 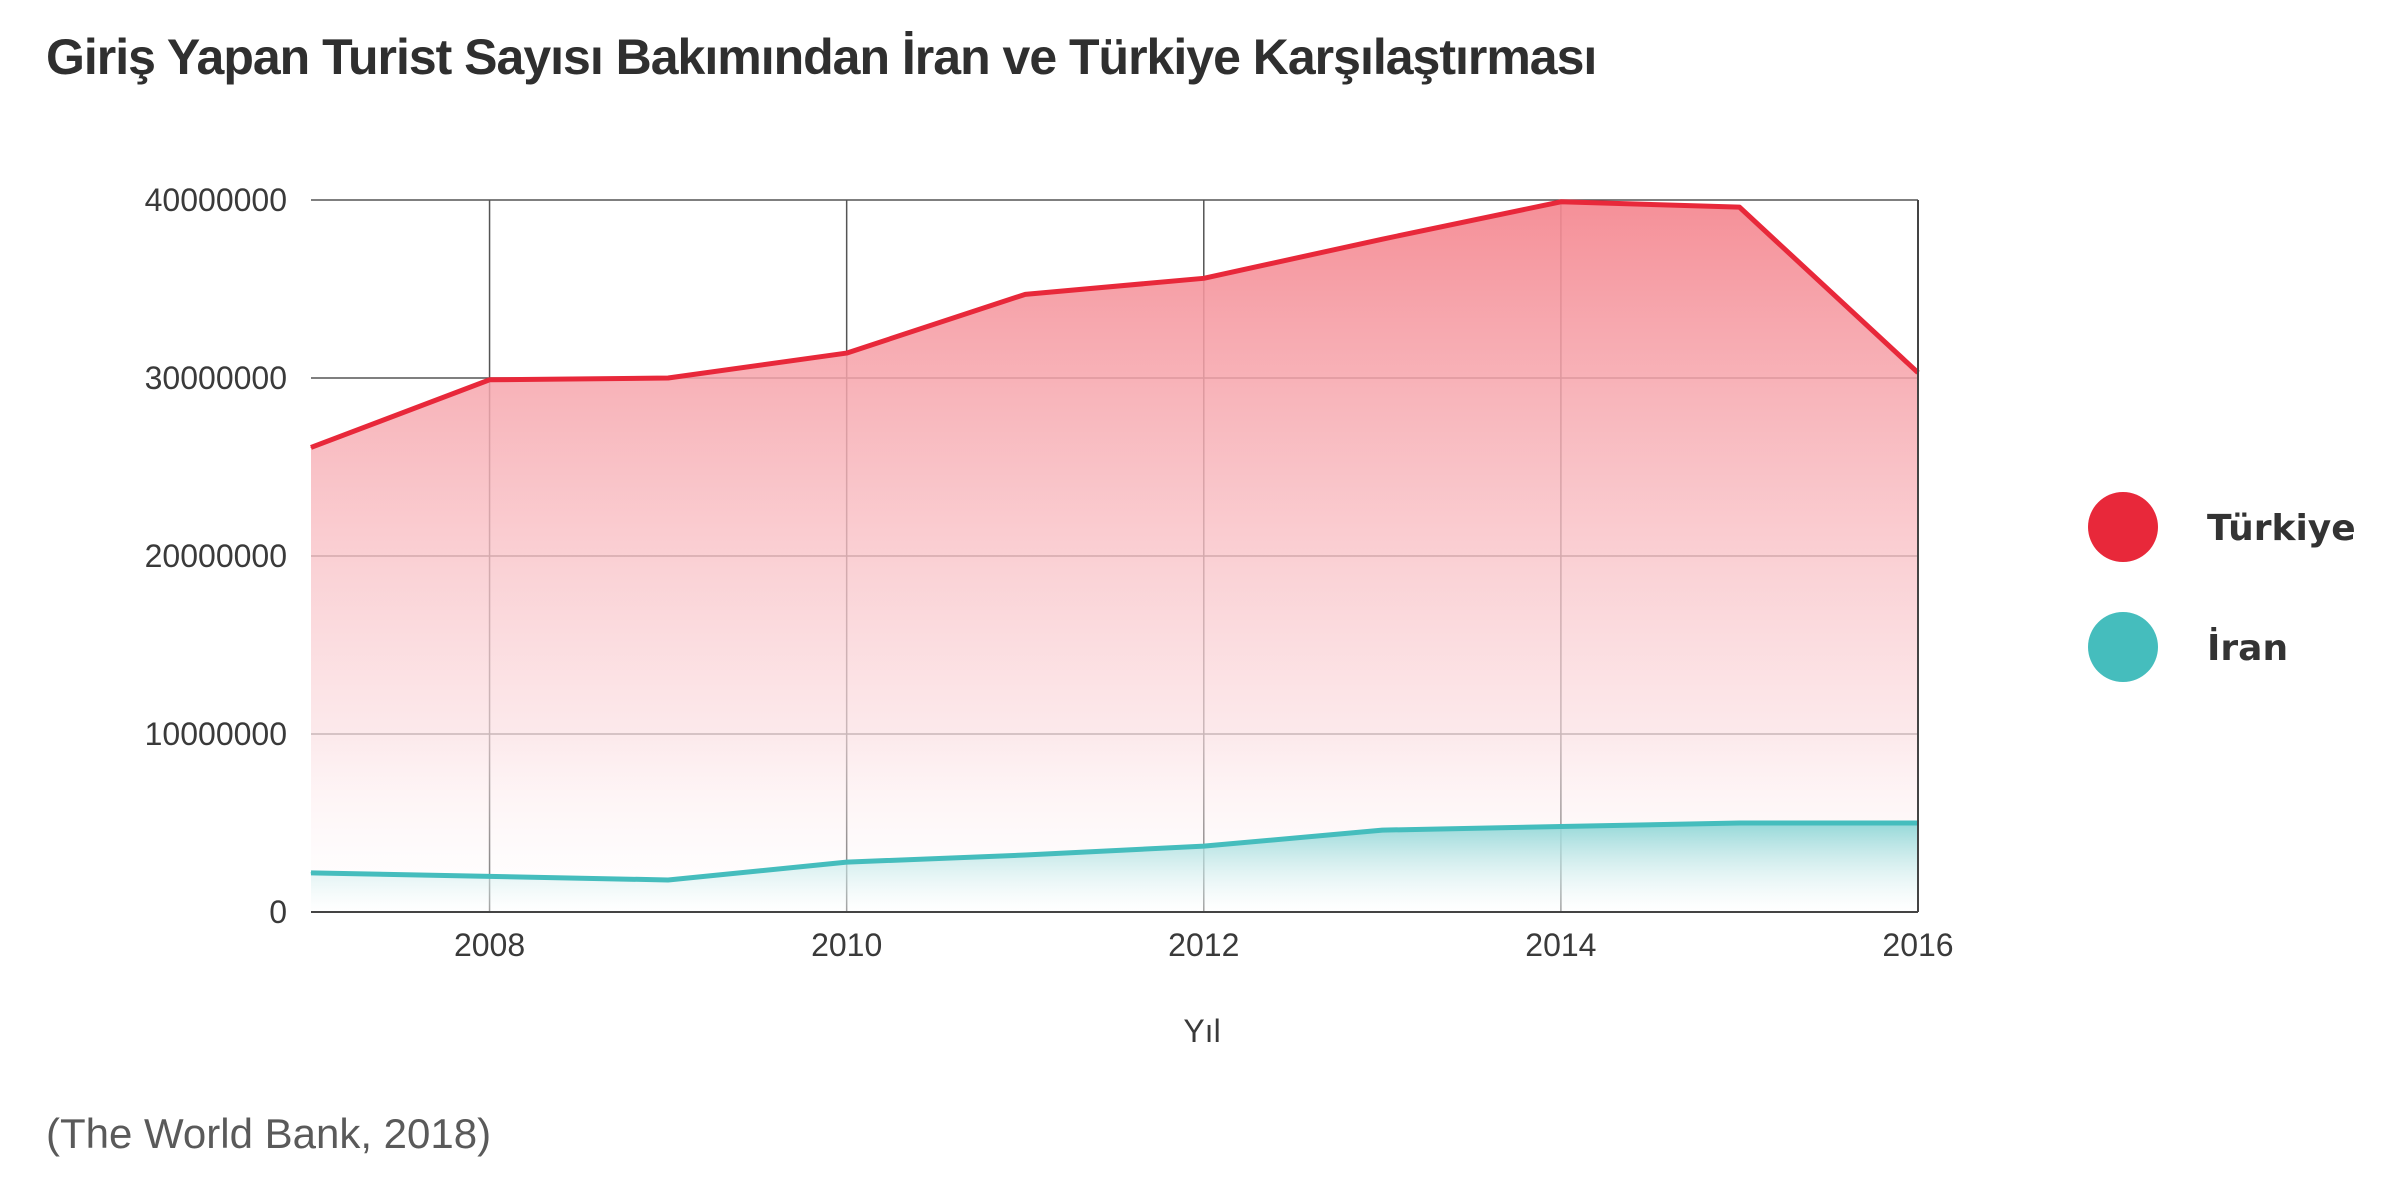 I want to click on legend: Türkiye İran, so click(x=2222, y=587).